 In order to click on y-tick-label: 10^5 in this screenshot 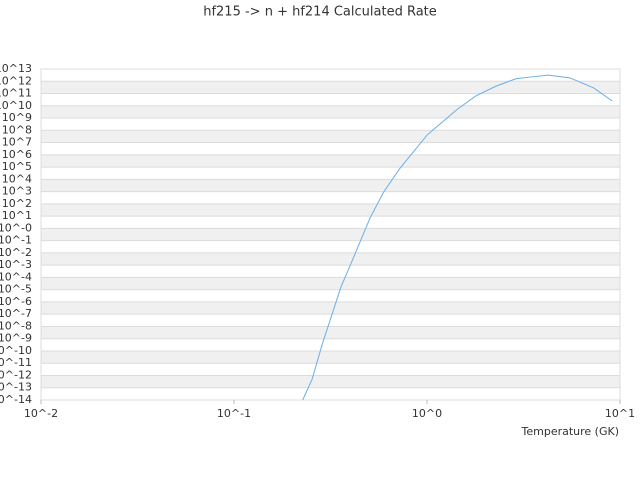, I will do `click(17, 166)`.